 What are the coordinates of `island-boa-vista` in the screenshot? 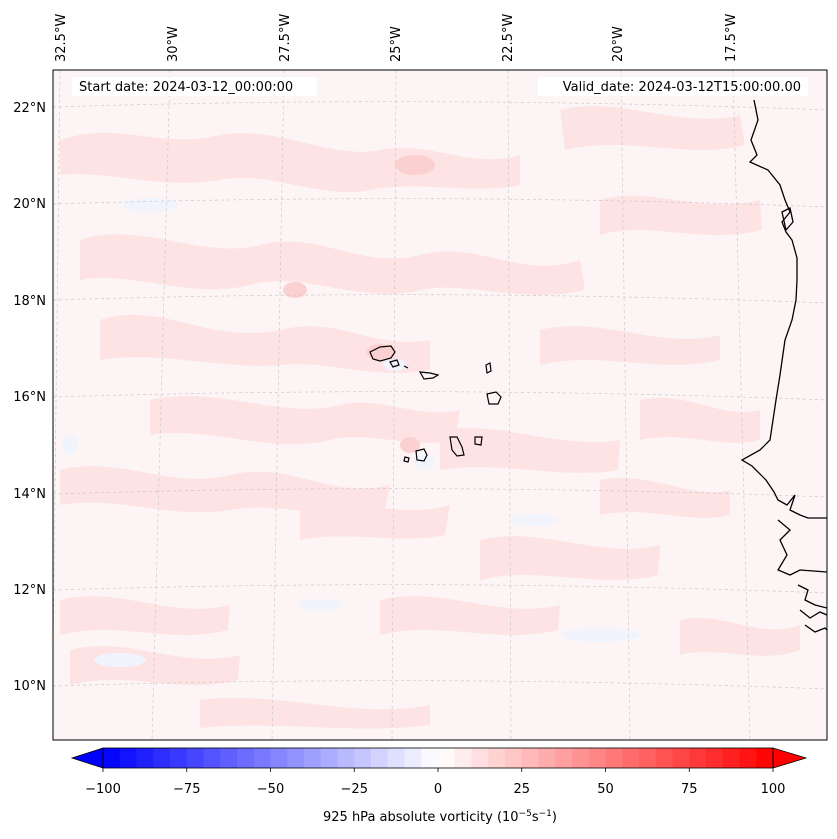 It's located at (494, 398).